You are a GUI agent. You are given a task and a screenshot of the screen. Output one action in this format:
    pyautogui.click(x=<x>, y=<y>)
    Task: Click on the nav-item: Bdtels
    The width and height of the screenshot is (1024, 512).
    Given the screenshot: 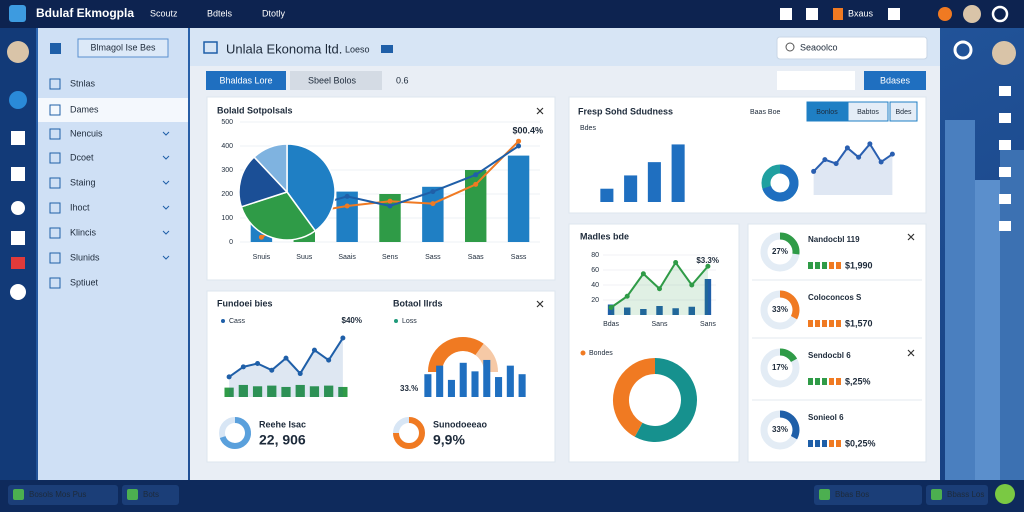 What is the action you would take?
    pyautogui.click(x=220, y=13)
    